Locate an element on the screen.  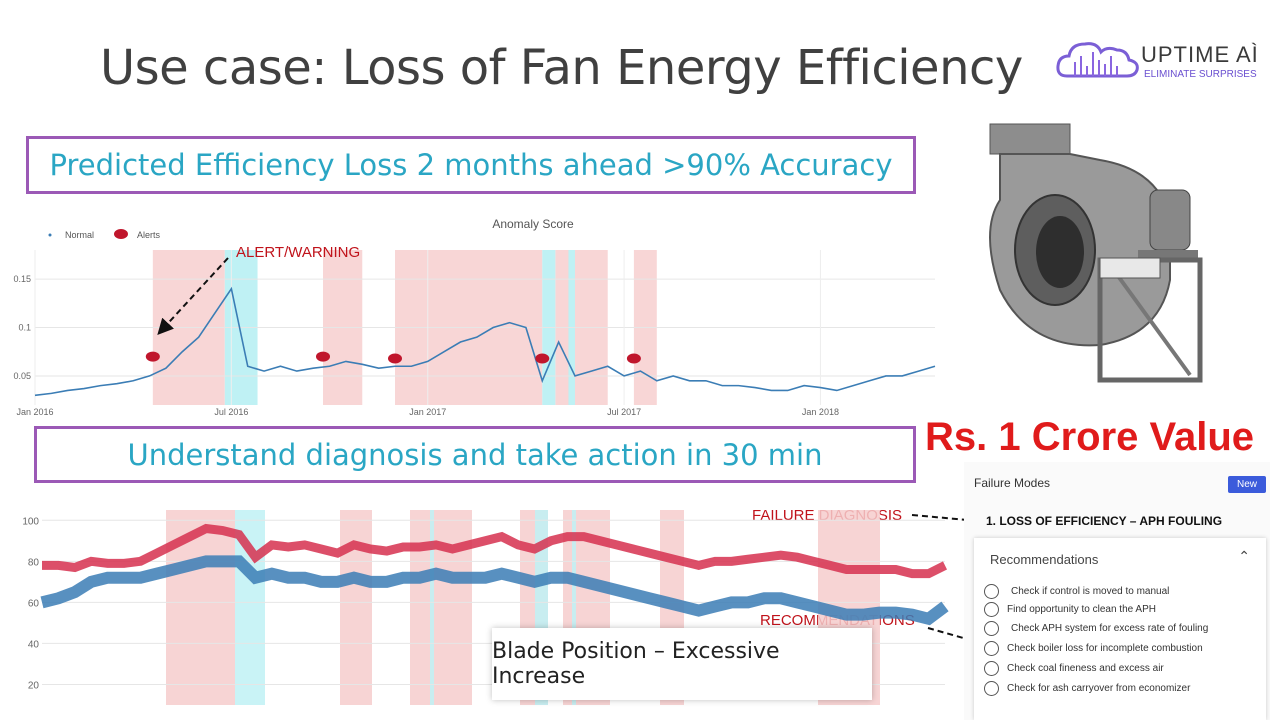
recommendation-text: Check for ash carryover from economizer is located at coordinates (1099, 688).